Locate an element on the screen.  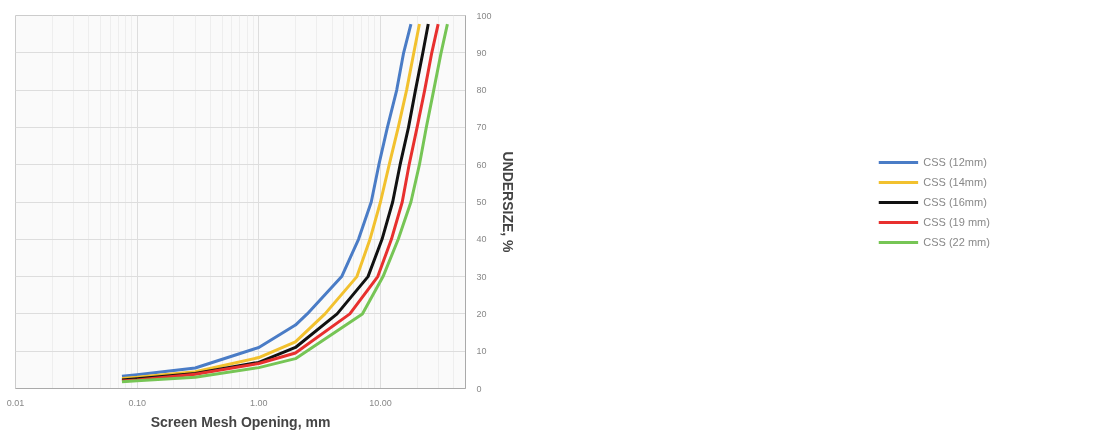
x-tick-label: 10.00 is located at coordinates (380, 402).